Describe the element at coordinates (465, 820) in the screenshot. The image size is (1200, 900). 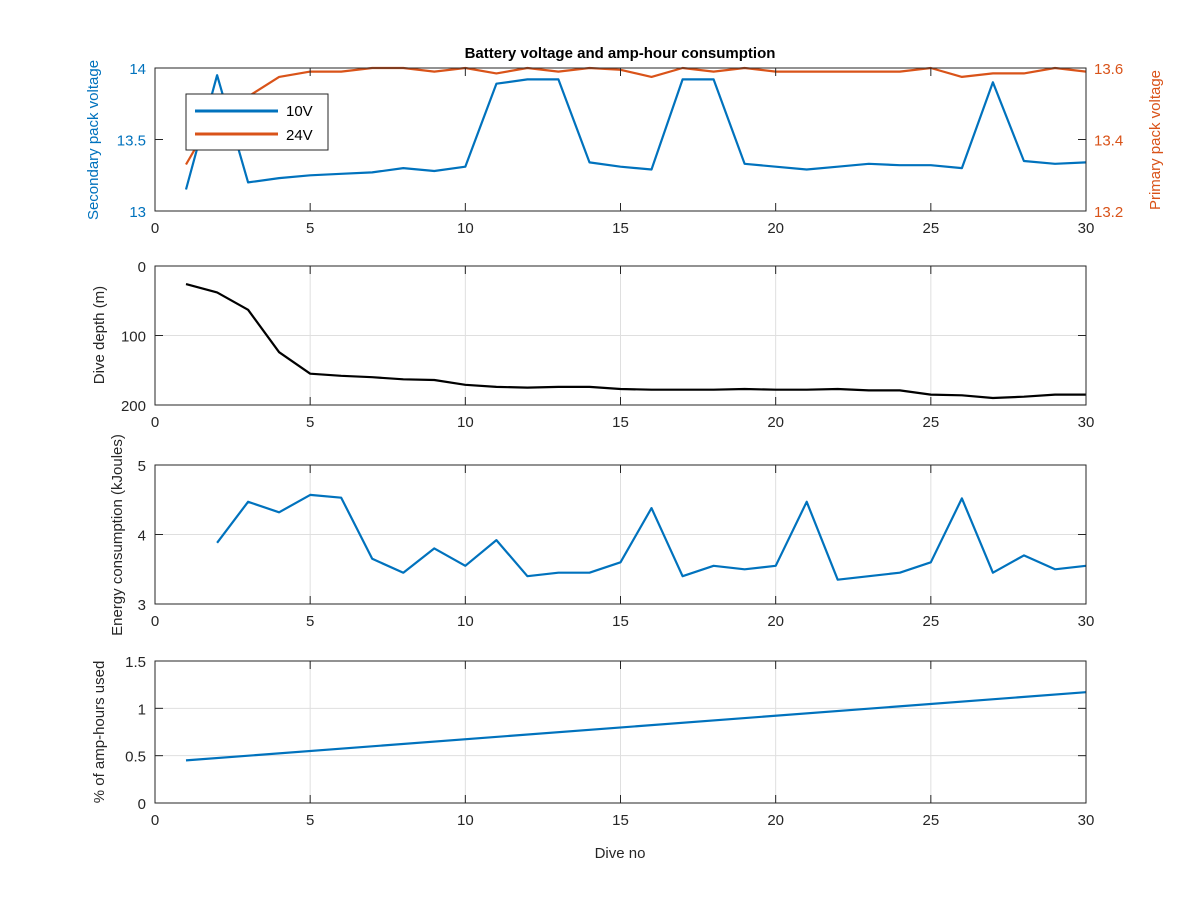
I see `amphours-x-tick-label: 10` at that location.